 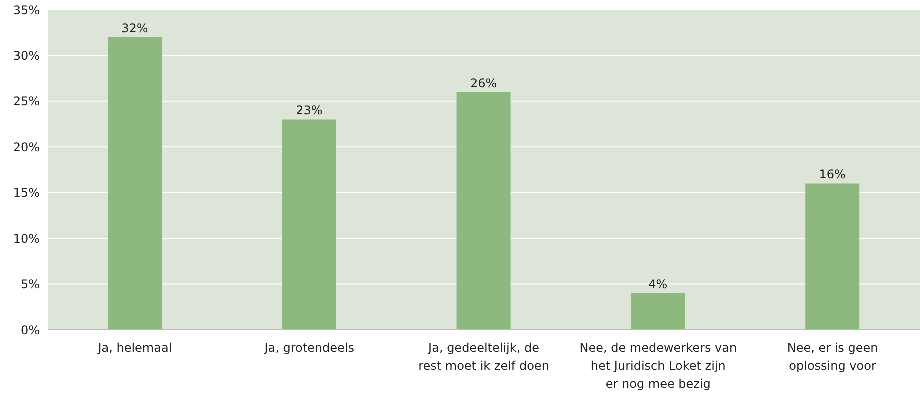 I want to click on data-label: 16%, so click(x=832, y=175).